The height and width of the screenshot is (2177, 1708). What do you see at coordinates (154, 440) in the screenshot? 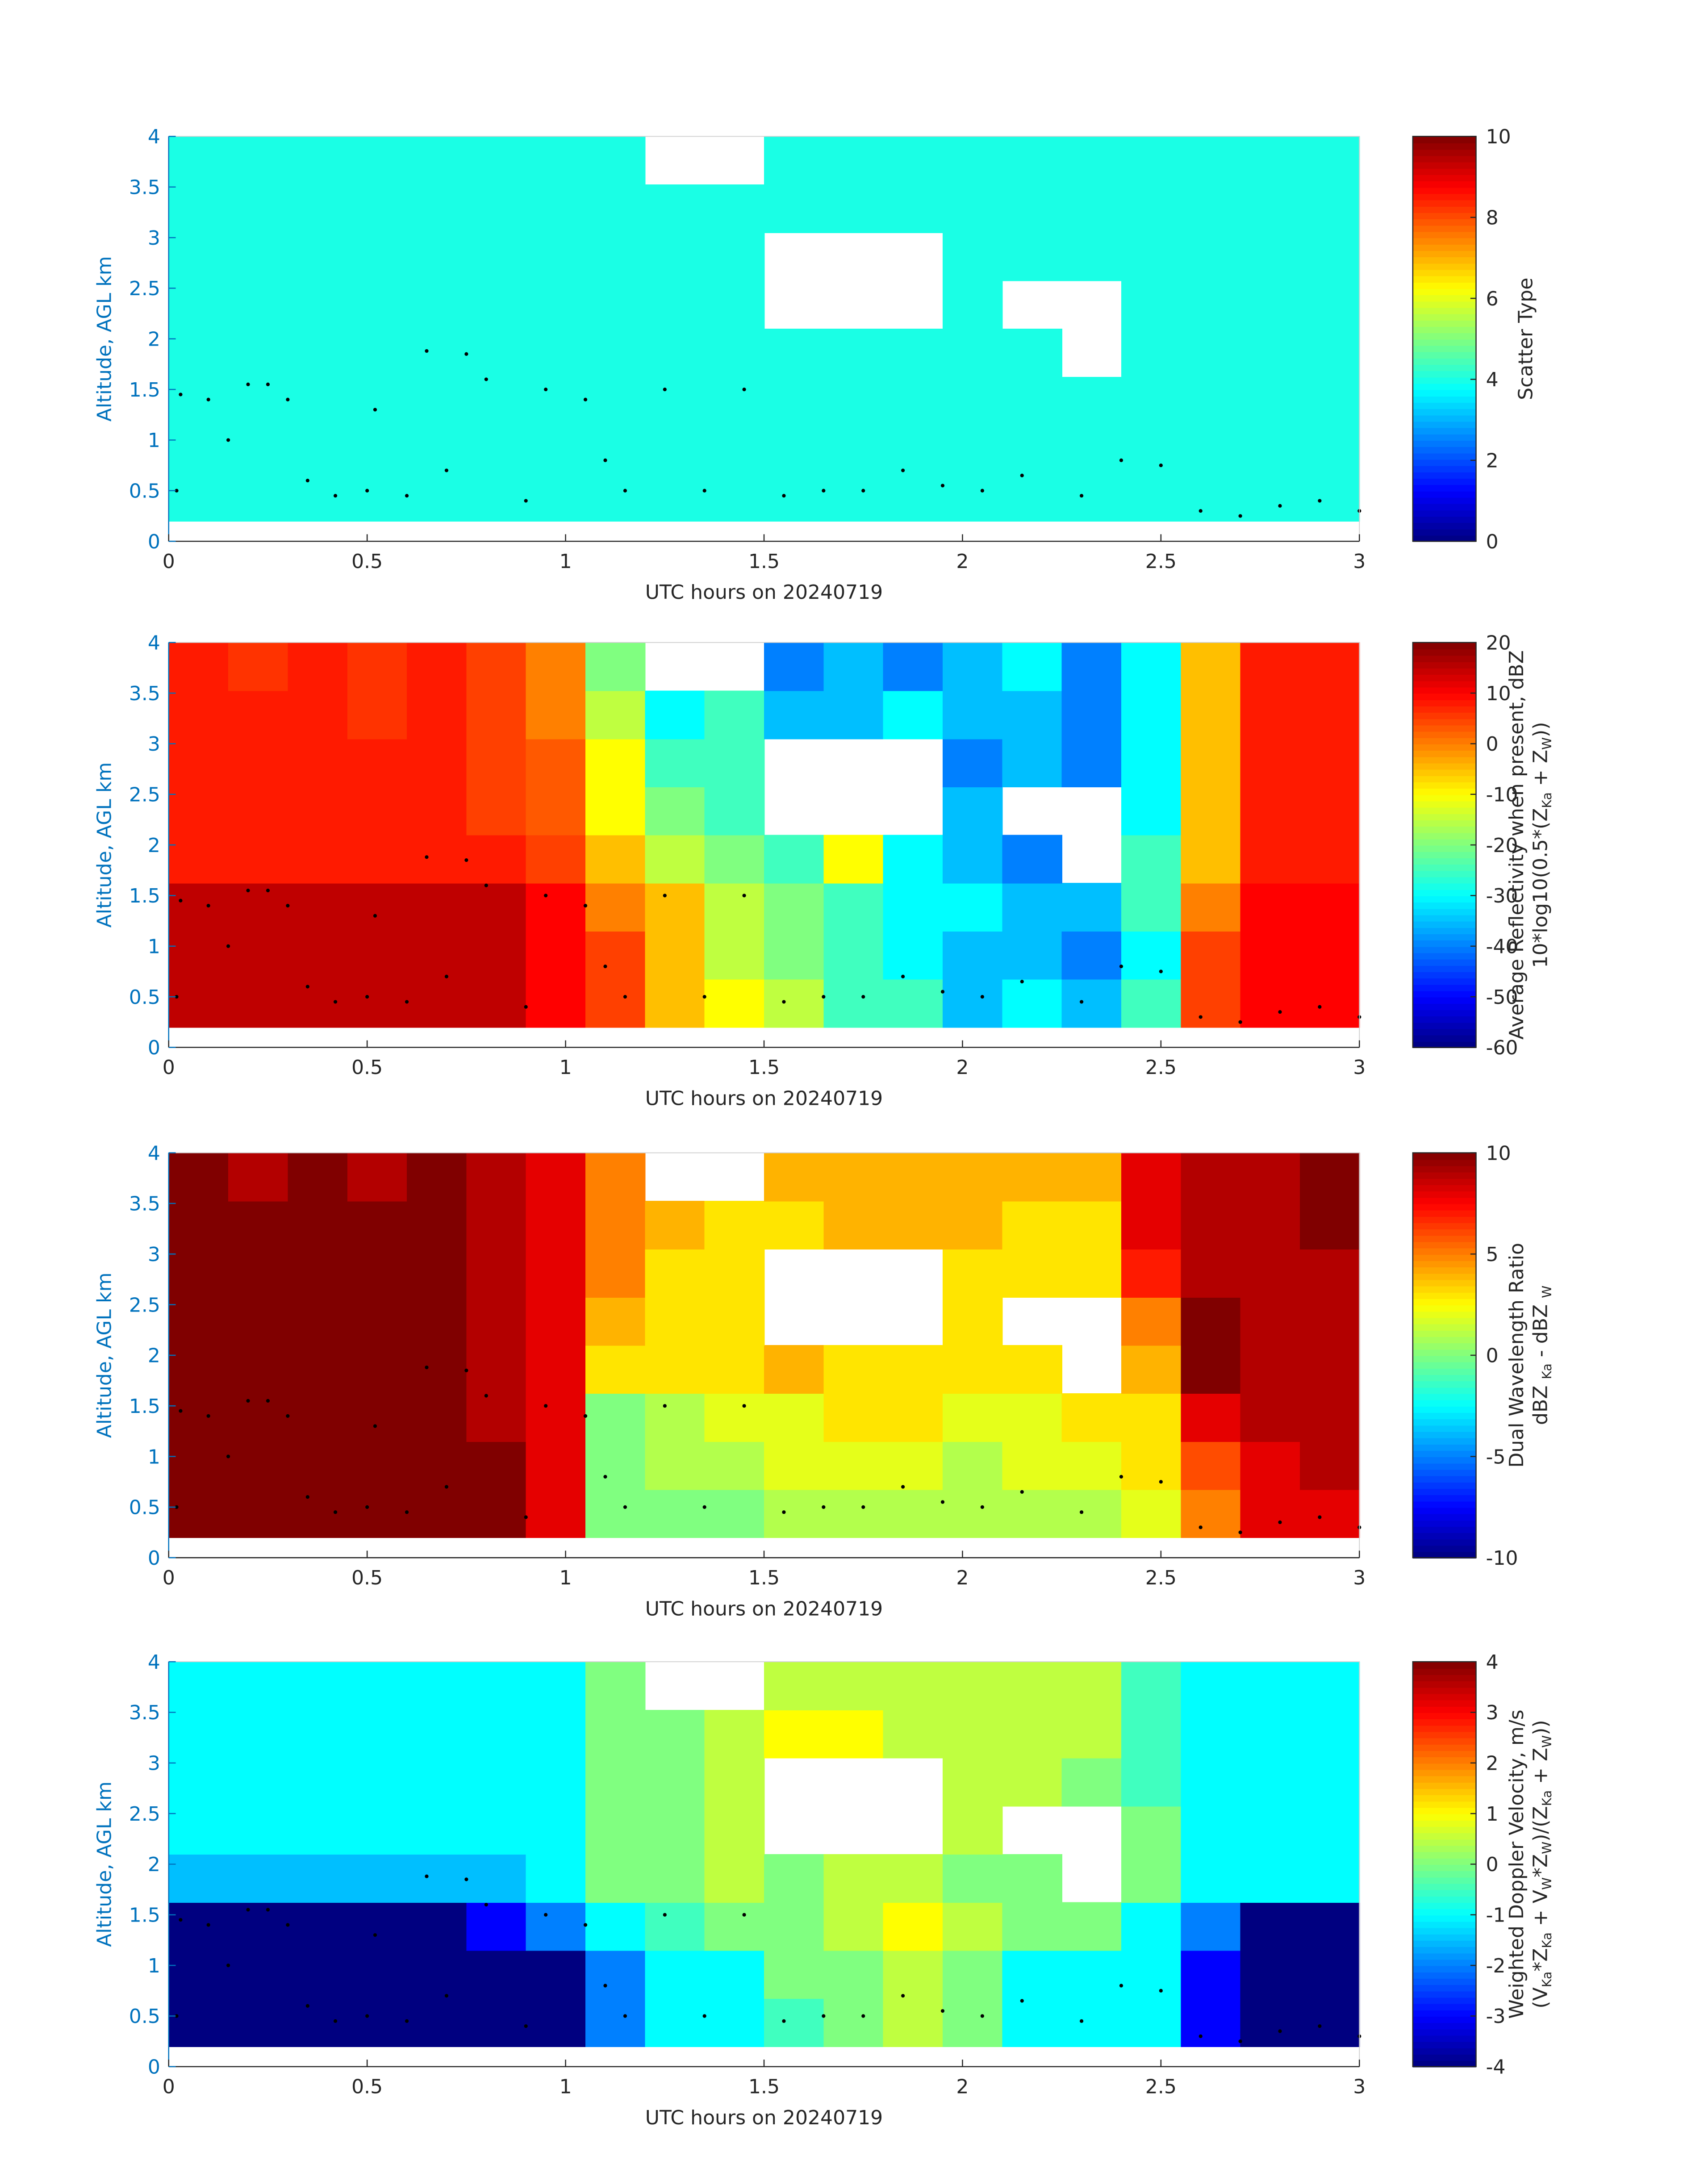
I see `y-tick-label: 1` at bounding box center [154, 440].